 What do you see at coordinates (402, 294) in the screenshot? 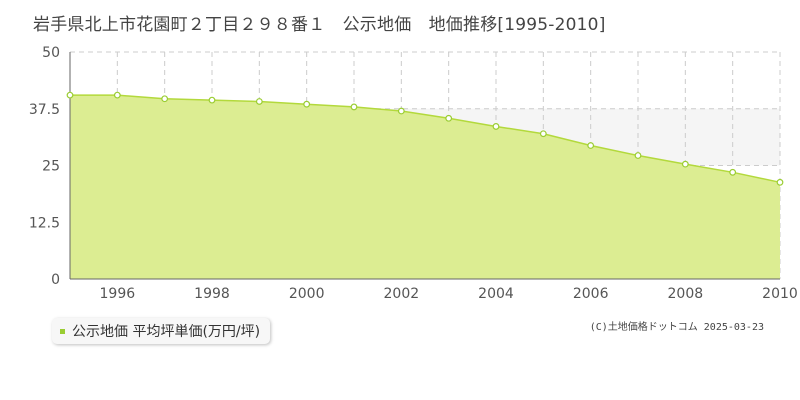
I see `x-tick-label: 2002` at bounding box center [402, 294].